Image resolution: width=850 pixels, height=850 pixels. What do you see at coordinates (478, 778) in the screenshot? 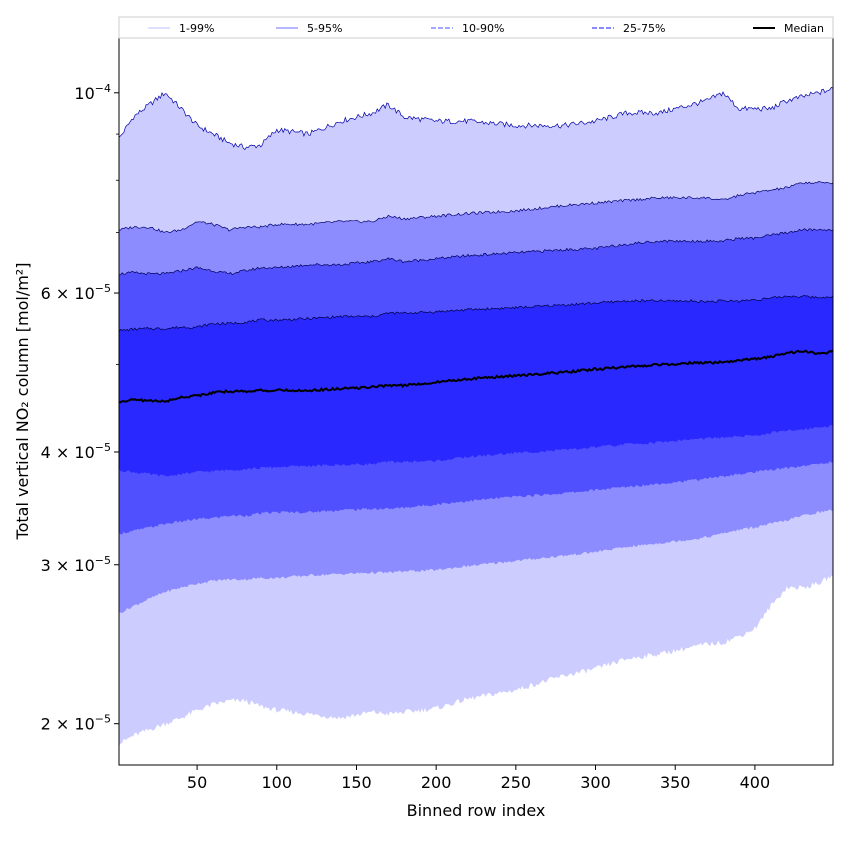
I see `x-axis: 50 100 150 200 250 300 350 400` at bounding box center [478, 778].